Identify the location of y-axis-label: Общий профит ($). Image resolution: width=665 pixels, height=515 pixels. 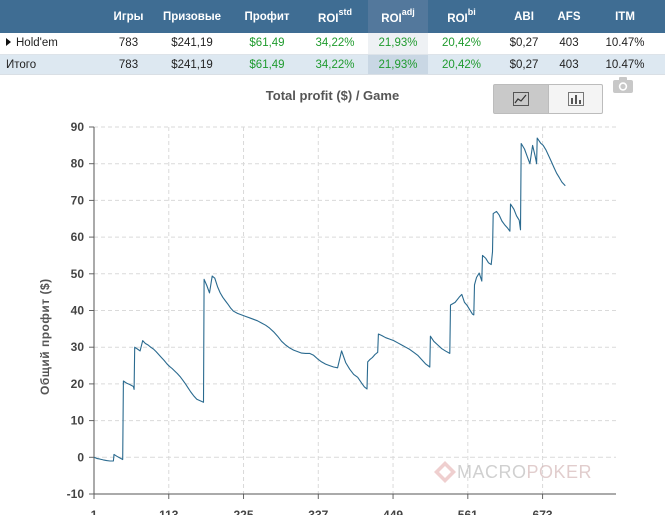
(45, 336).